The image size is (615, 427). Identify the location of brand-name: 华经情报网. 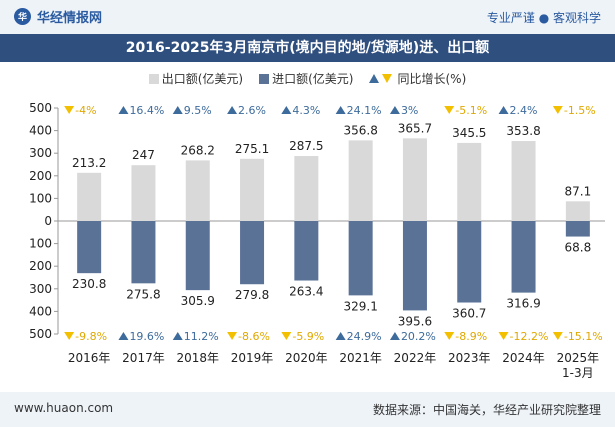
(70, 18).